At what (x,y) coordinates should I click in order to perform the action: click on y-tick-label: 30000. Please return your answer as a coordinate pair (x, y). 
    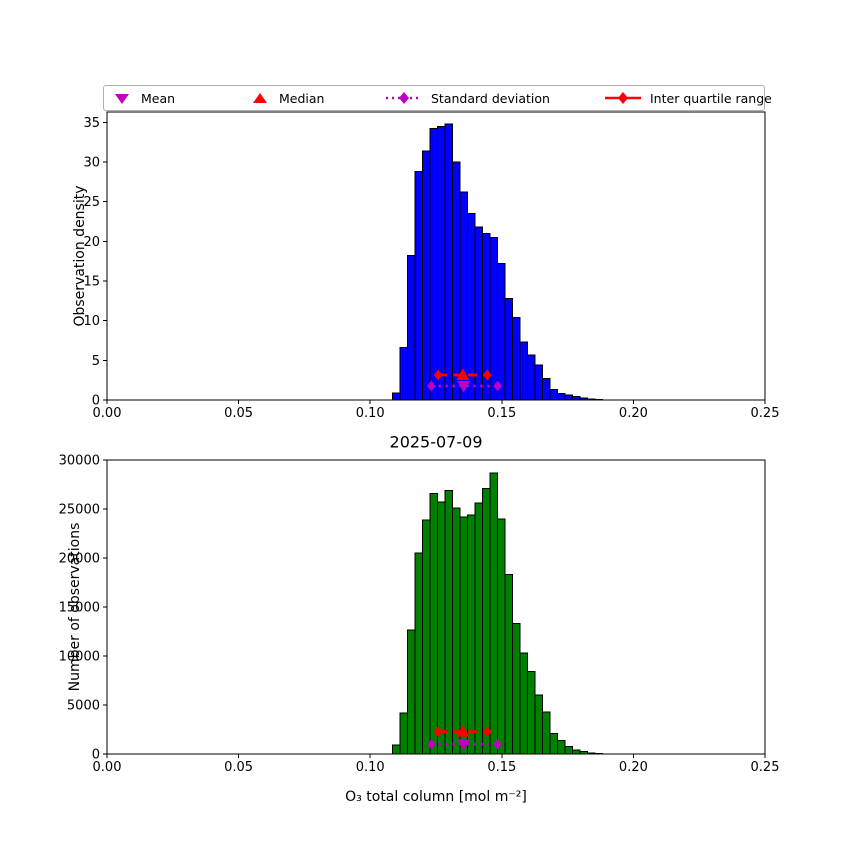
    Looking at the image, I should click on (79, 461).